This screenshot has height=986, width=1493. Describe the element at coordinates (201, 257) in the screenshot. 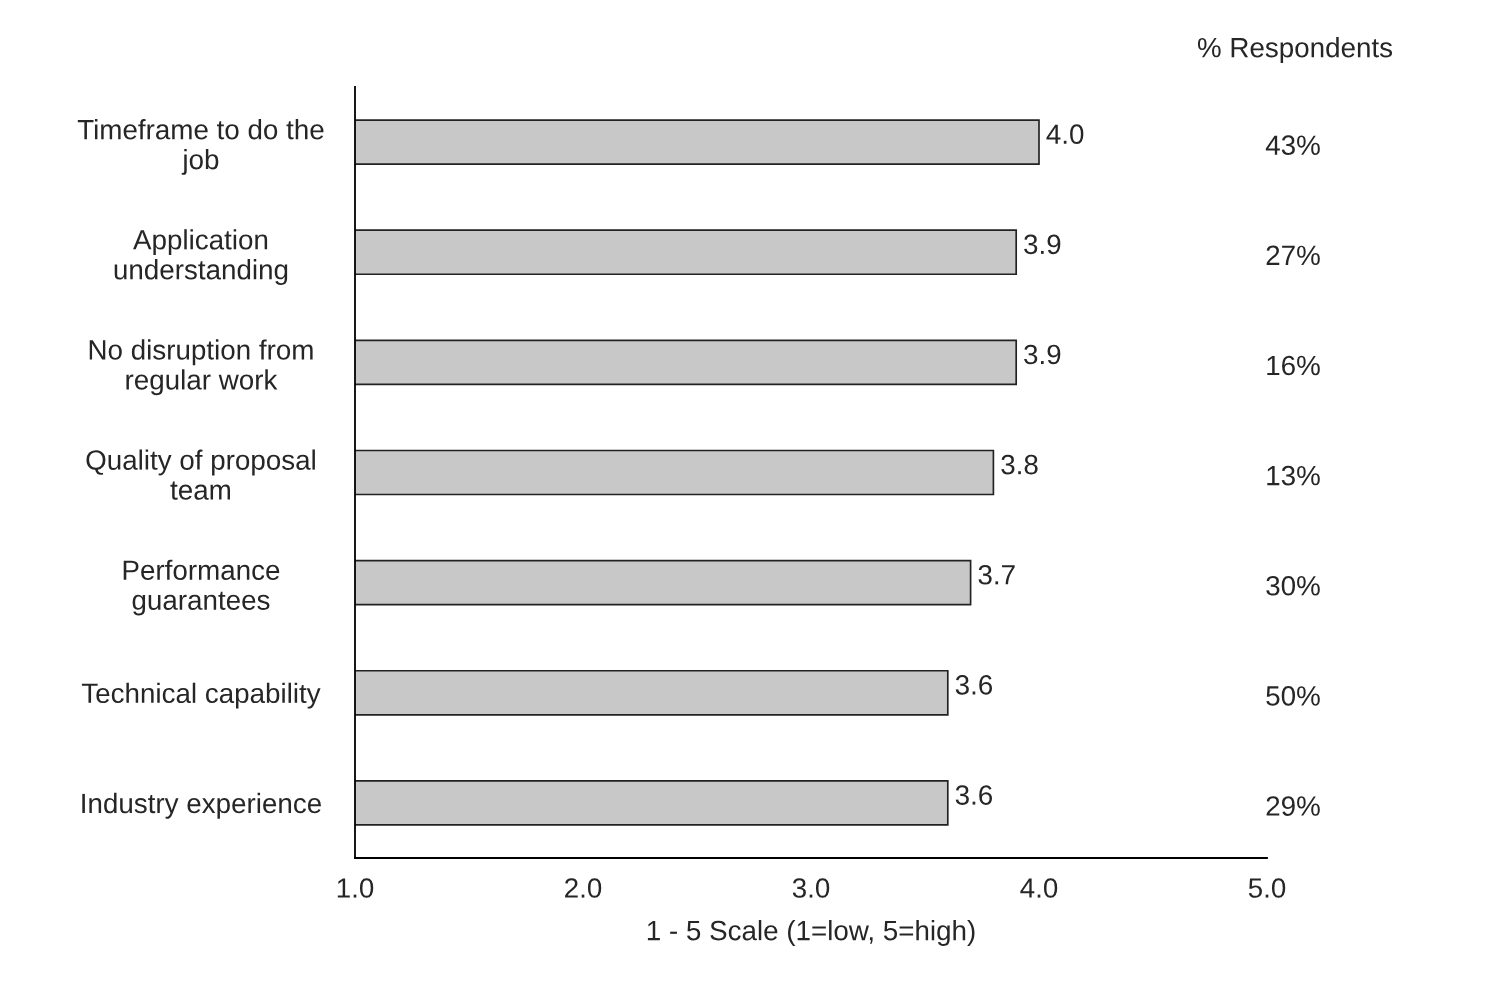

I see `y-tick-label: Application understanding` at that location.